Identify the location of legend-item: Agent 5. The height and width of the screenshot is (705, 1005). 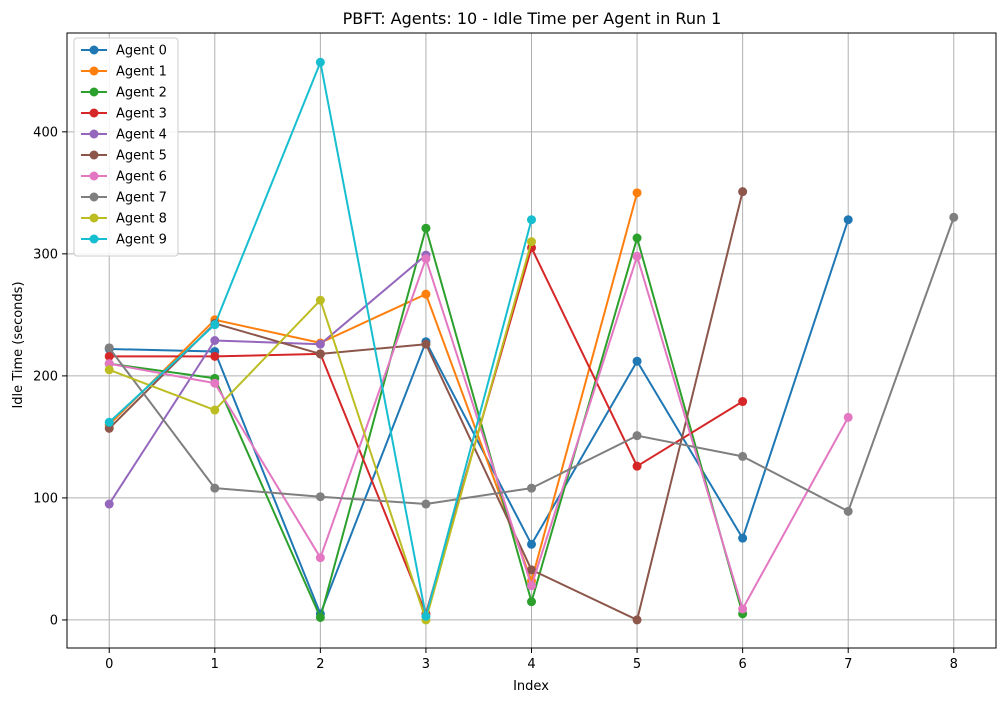
(124, 156).